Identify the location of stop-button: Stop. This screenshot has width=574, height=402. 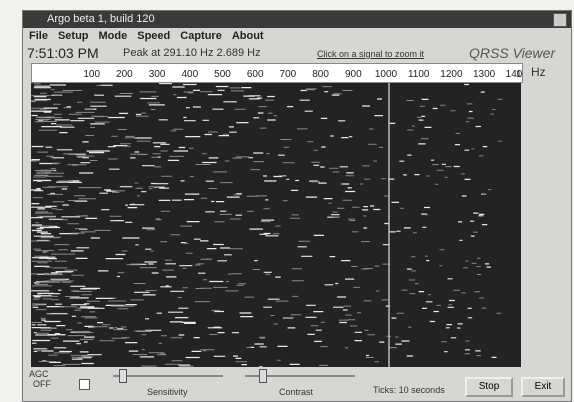
(489, 387).